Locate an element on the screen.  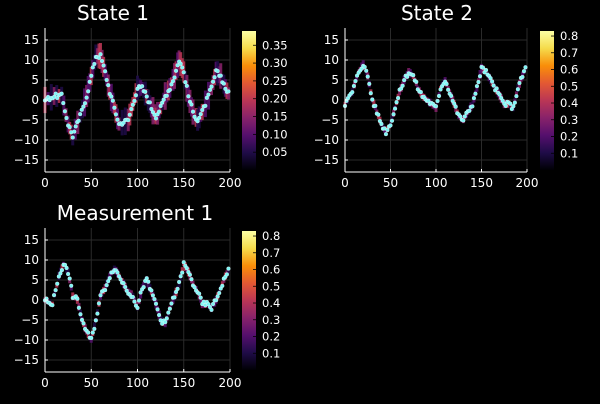
colorbar-tick-label: 0.1 is located at coordinates (271, 353).